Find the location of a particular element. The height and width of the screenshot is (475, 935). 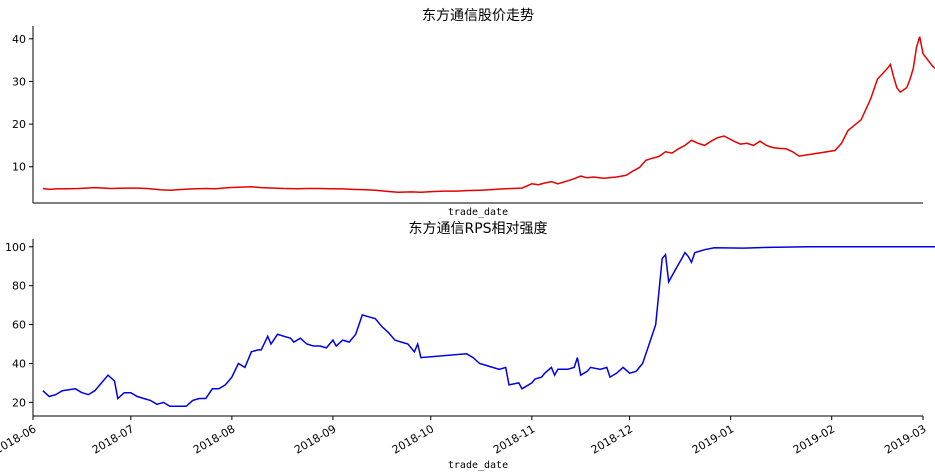

price-chart-y-ticks: 10 20 30 40 is located at coordinates (22, 103).